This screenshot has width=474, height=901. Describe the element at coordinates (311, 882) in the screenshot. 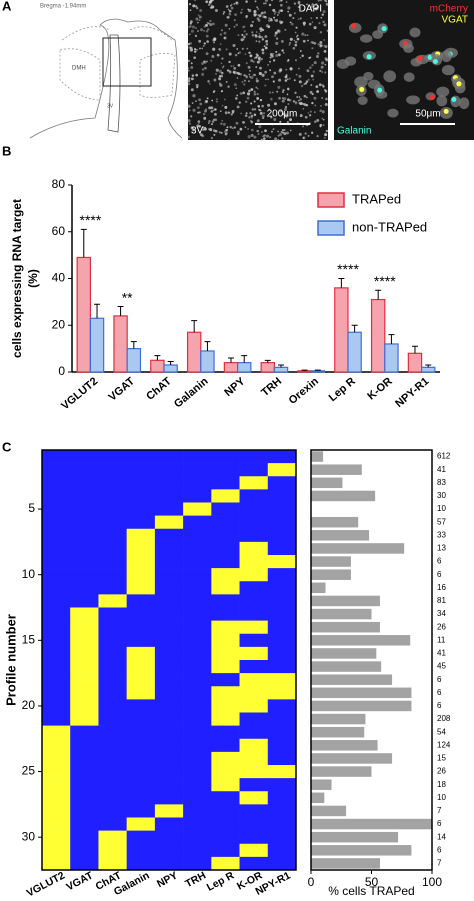

I see `x-tick-label: 0` at that location.